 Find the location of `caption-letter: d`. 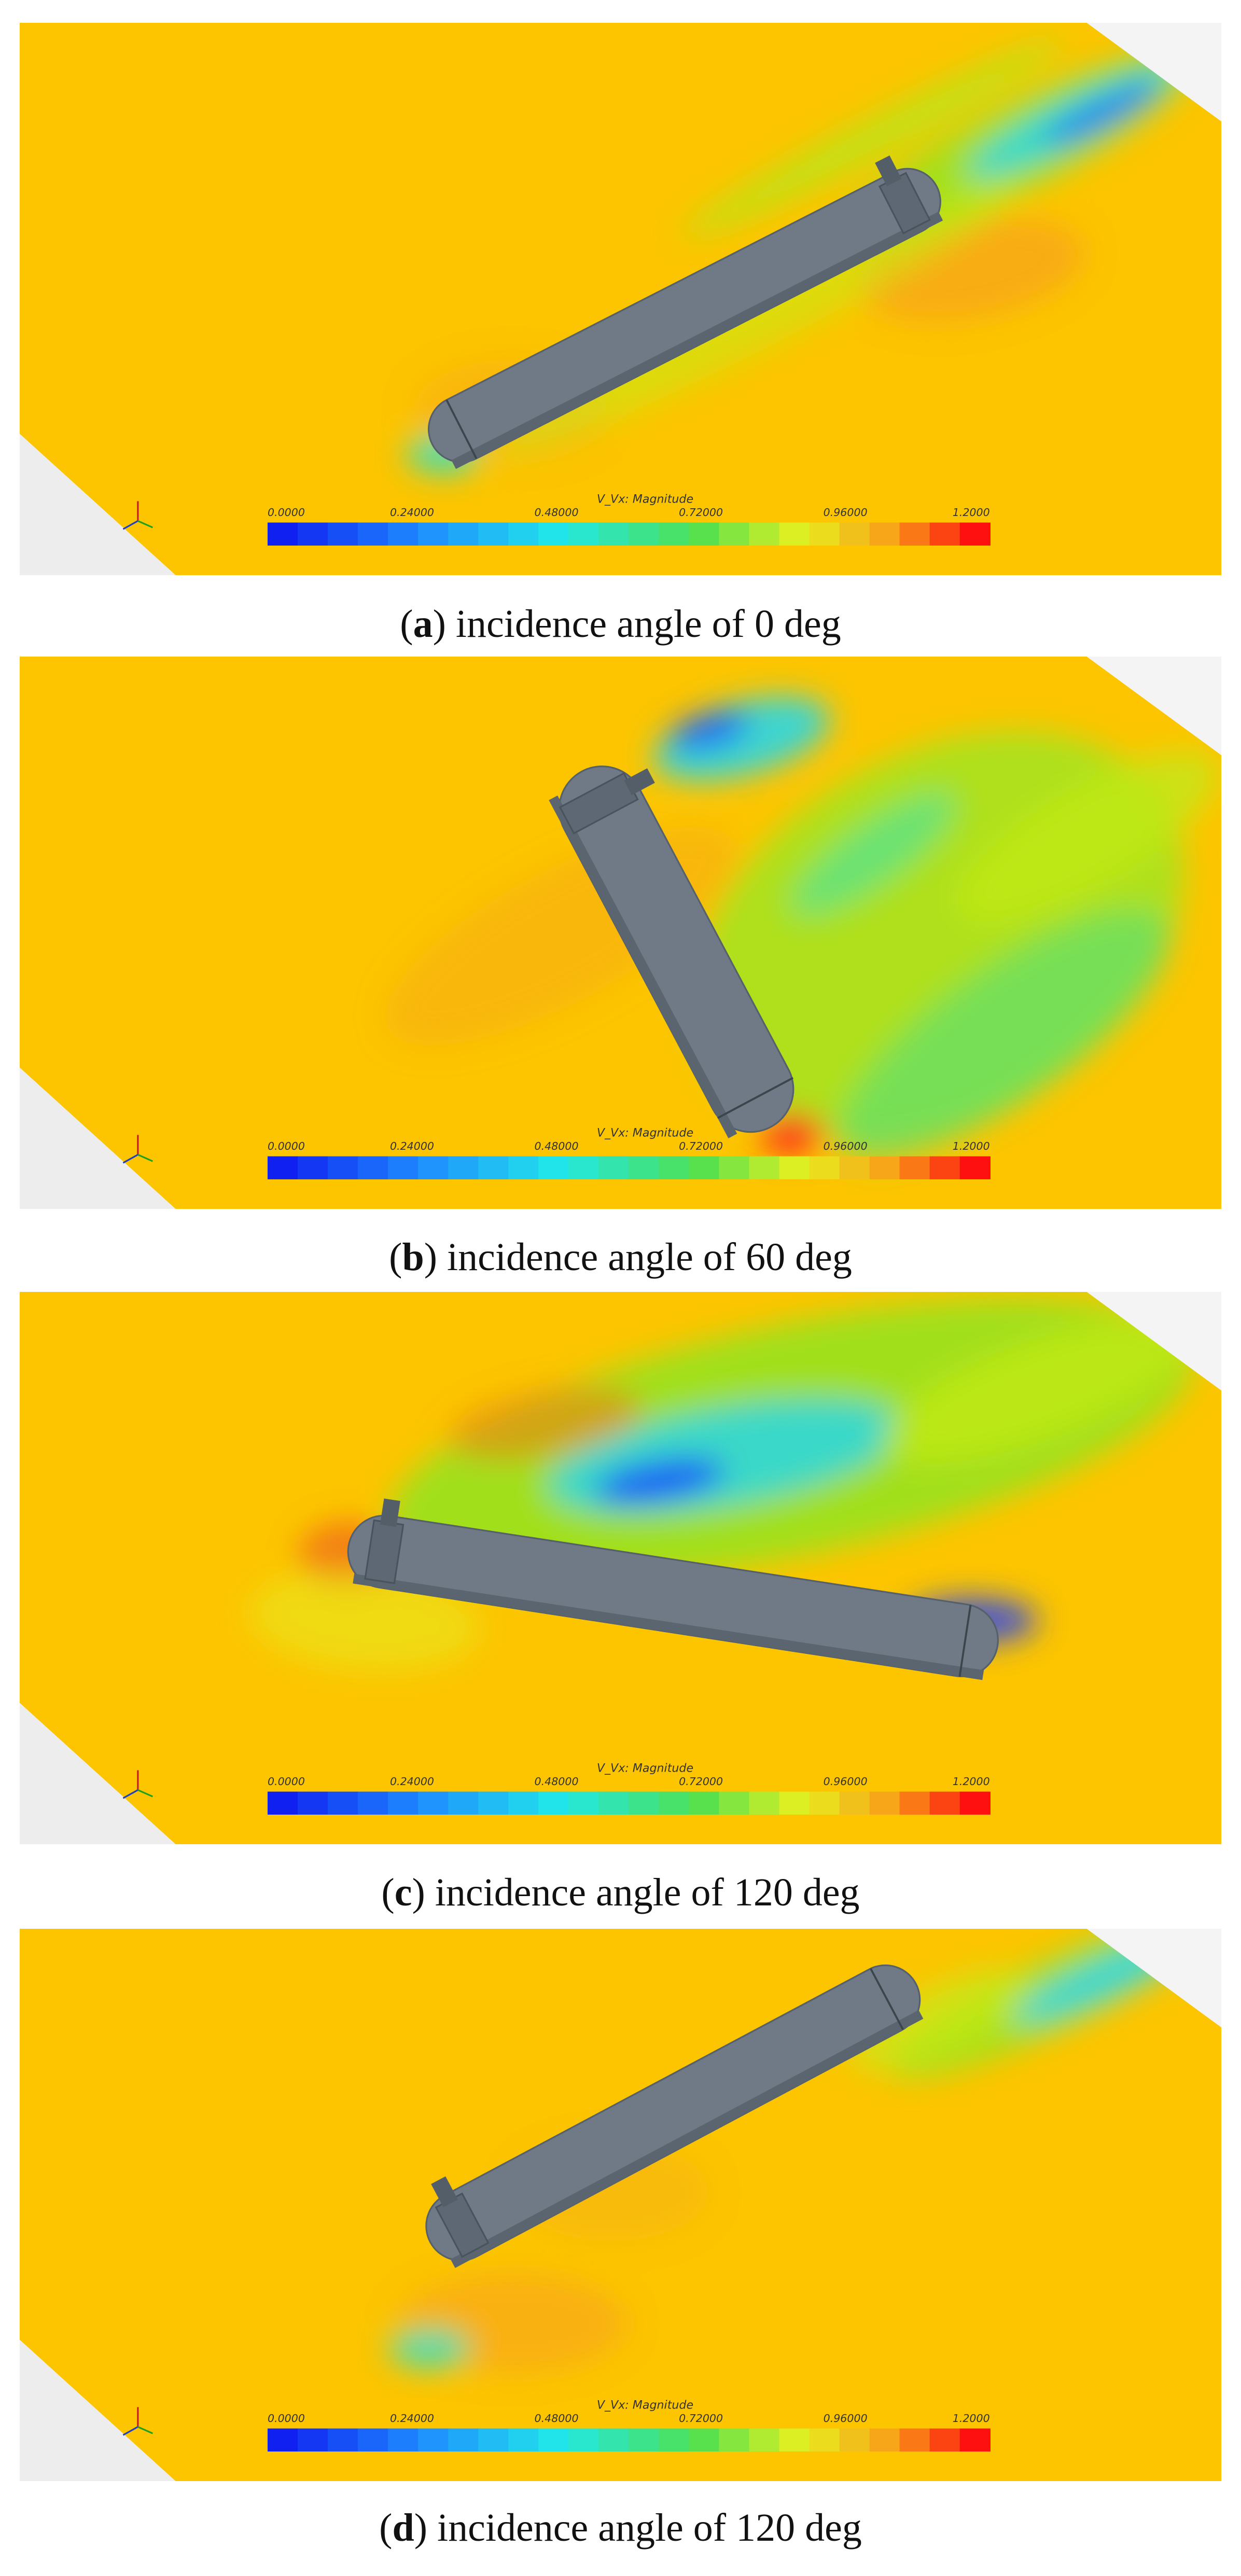

caption-letter: d is located at coordinates (403, 2528).